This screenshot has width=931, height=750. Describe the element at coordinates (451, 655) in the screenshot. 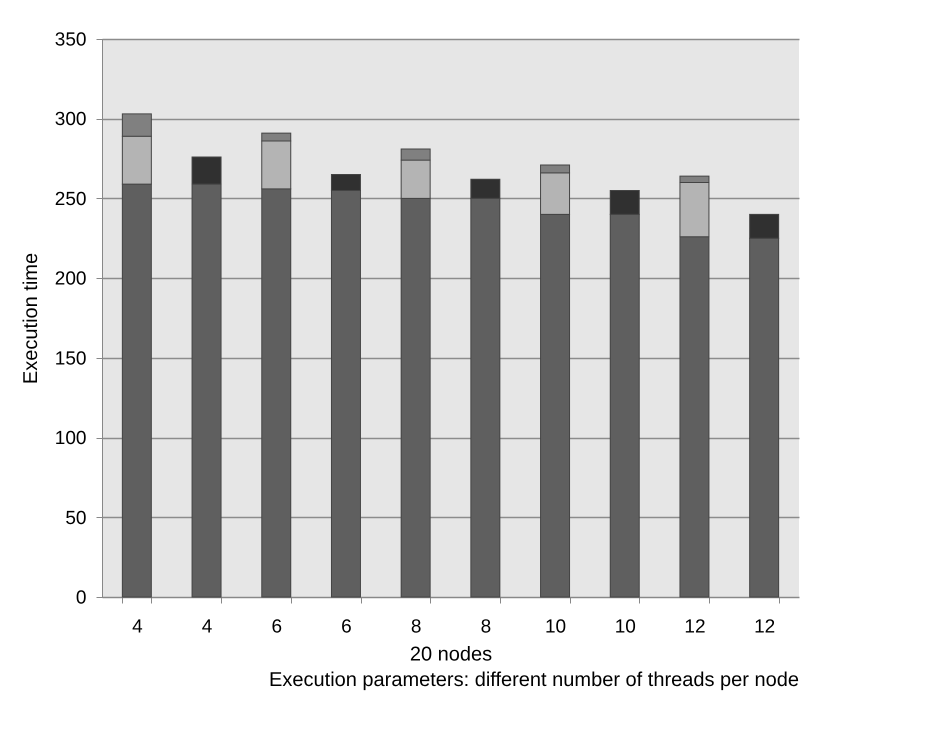

I see `x-axis-title: 20 nodes` at that location.